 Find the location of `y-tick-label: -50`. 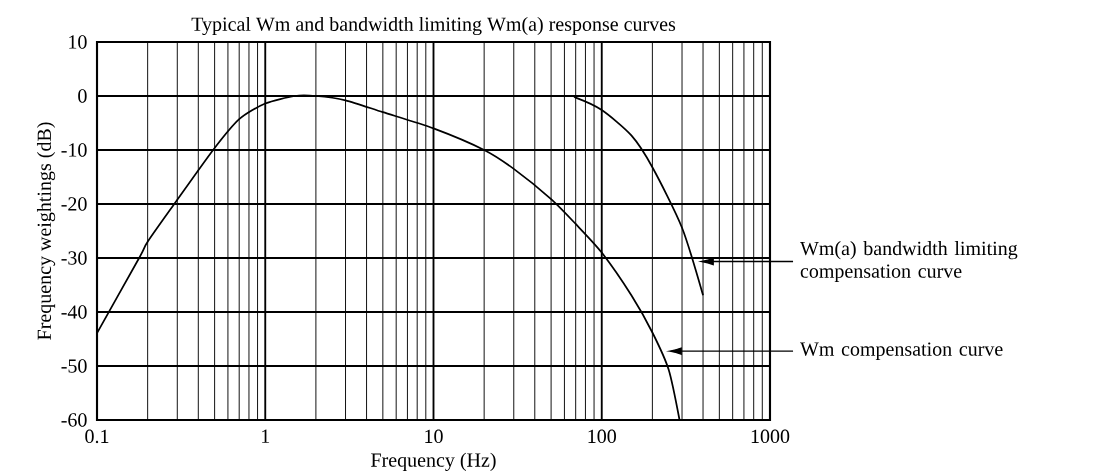

y-tick-label: -50 is located at coordinates (74, 366).